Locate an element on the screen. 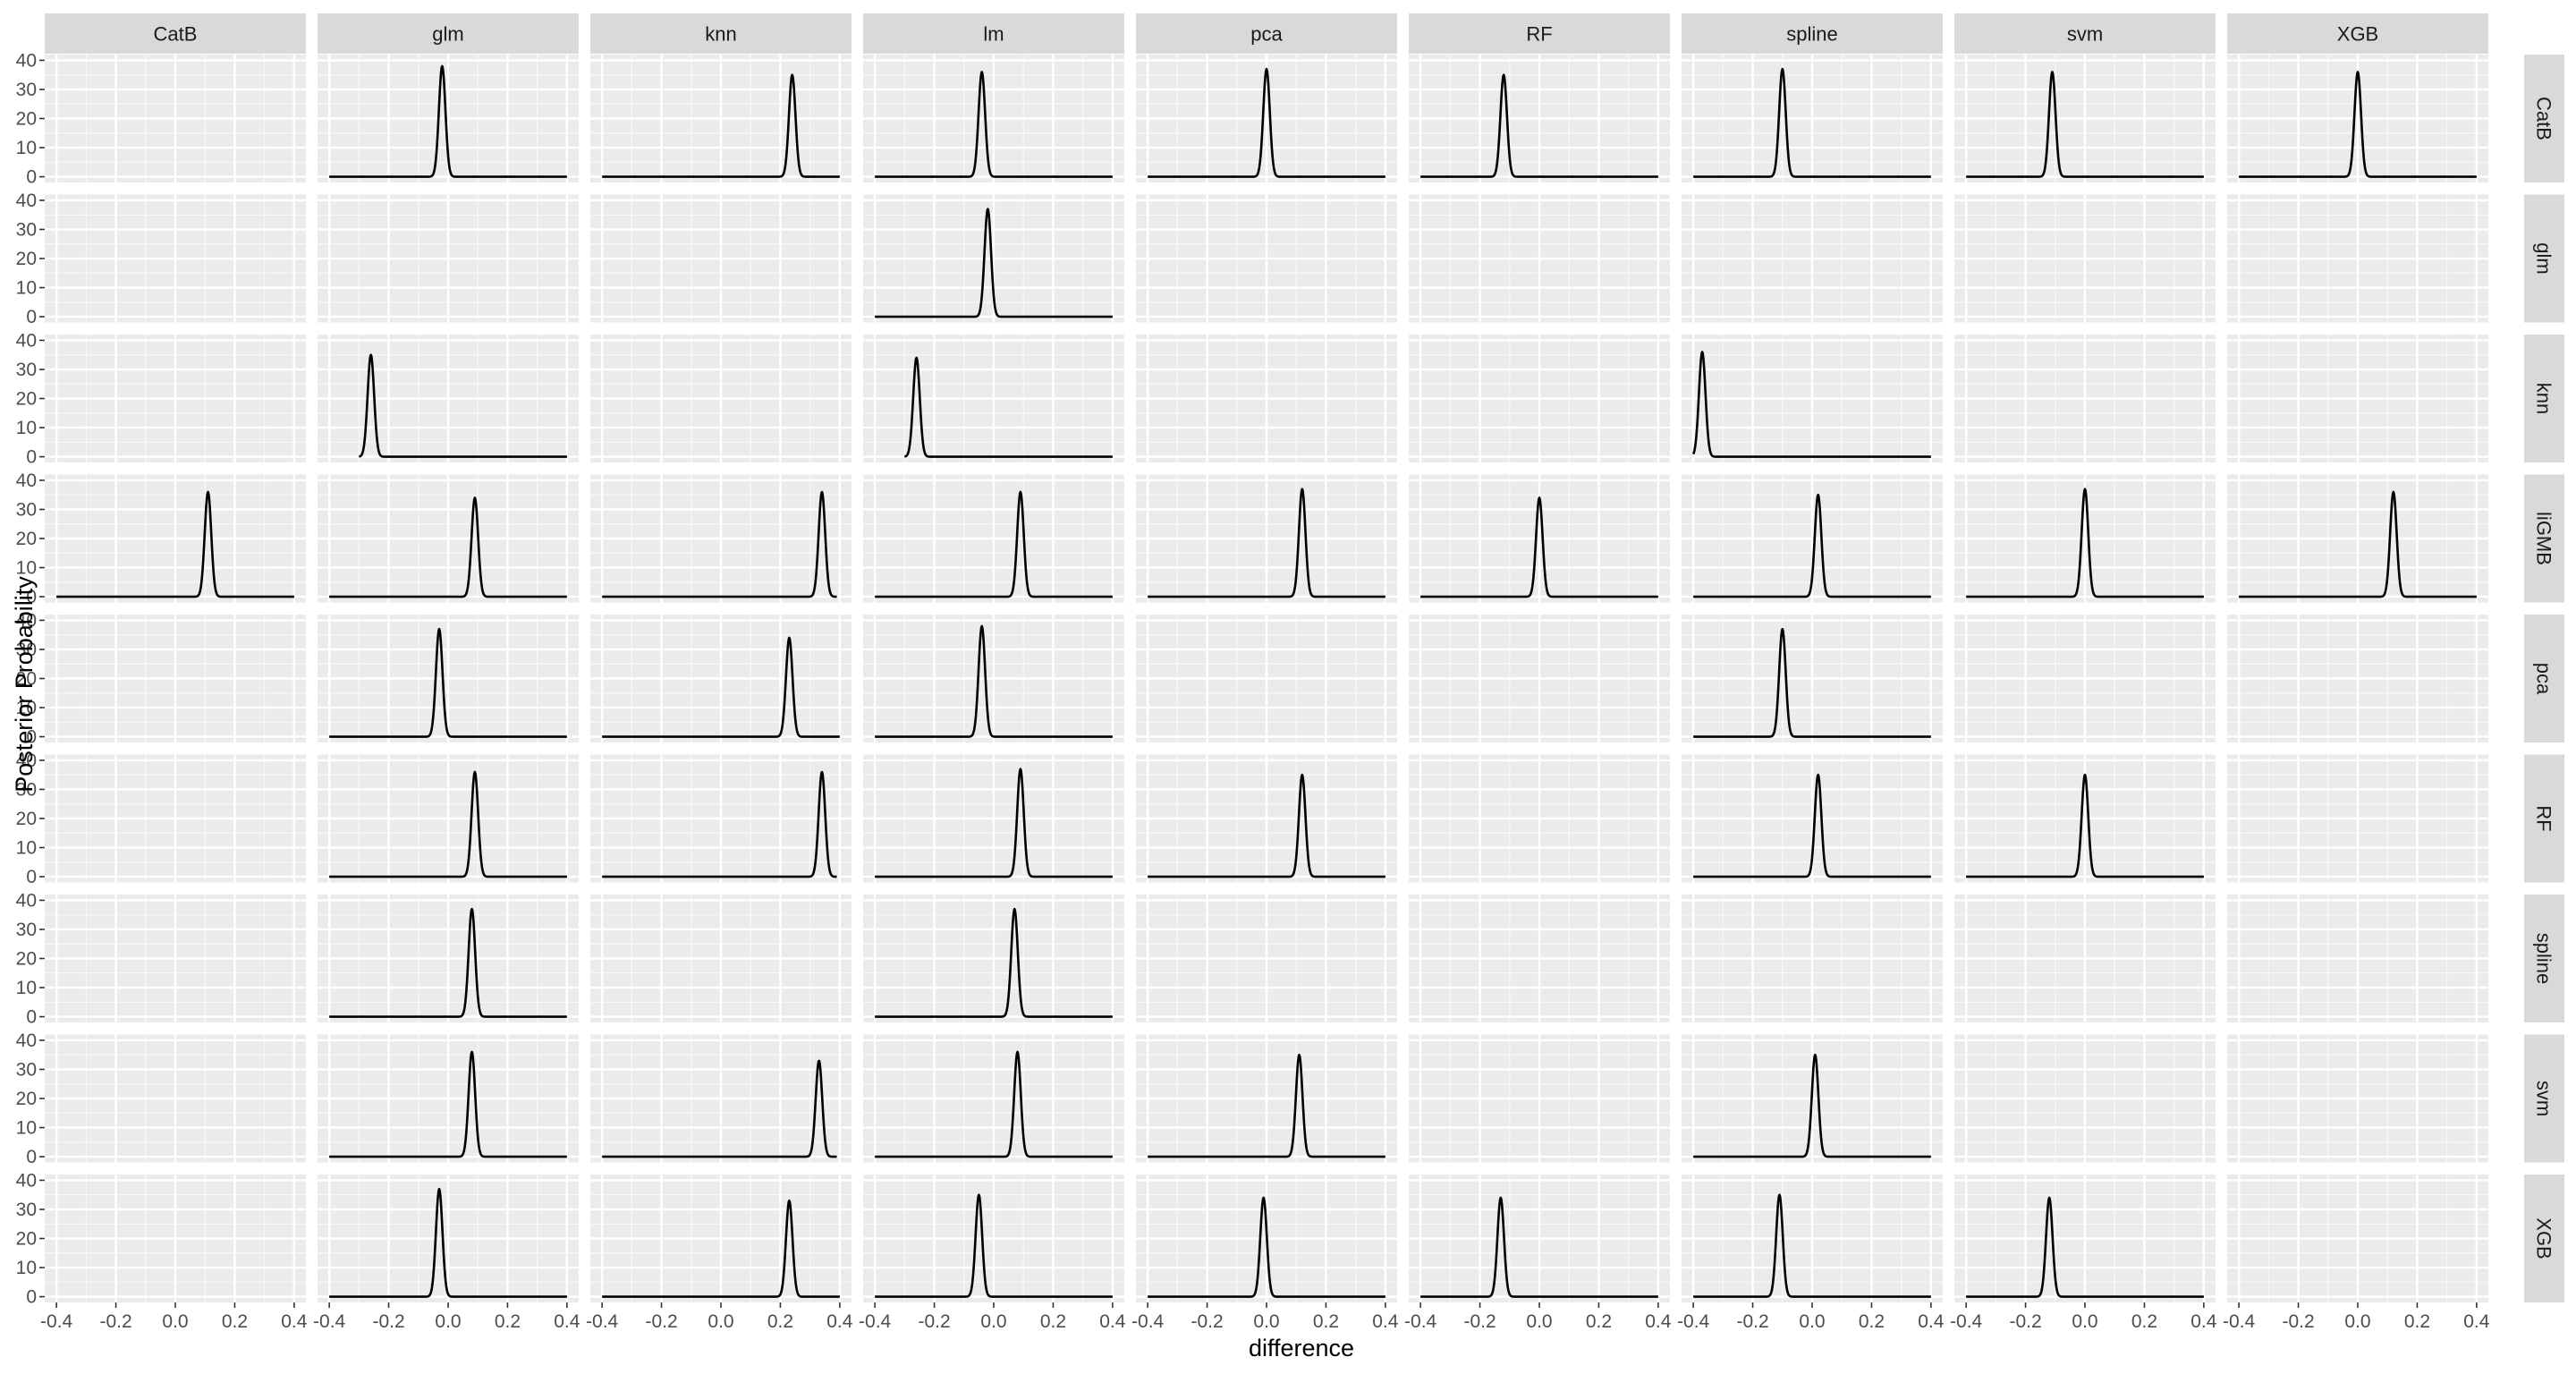 The height and width of the screenshot is (1374, 2576). row-strip-label: XGB is located at coordinates (2544, 1238).